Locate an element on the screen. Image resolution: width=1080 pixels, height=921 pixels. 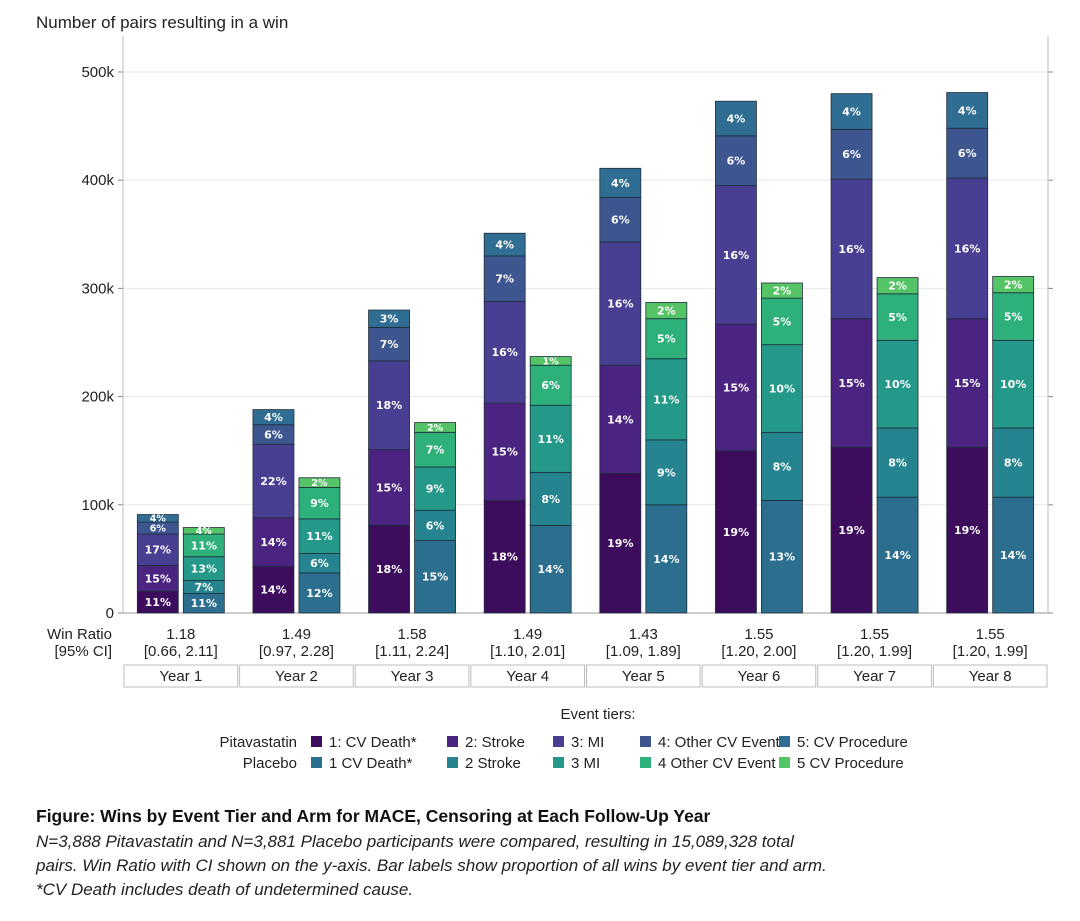
bar-segment-placebo-year6-tier3 is located at coordinates (782, 388).